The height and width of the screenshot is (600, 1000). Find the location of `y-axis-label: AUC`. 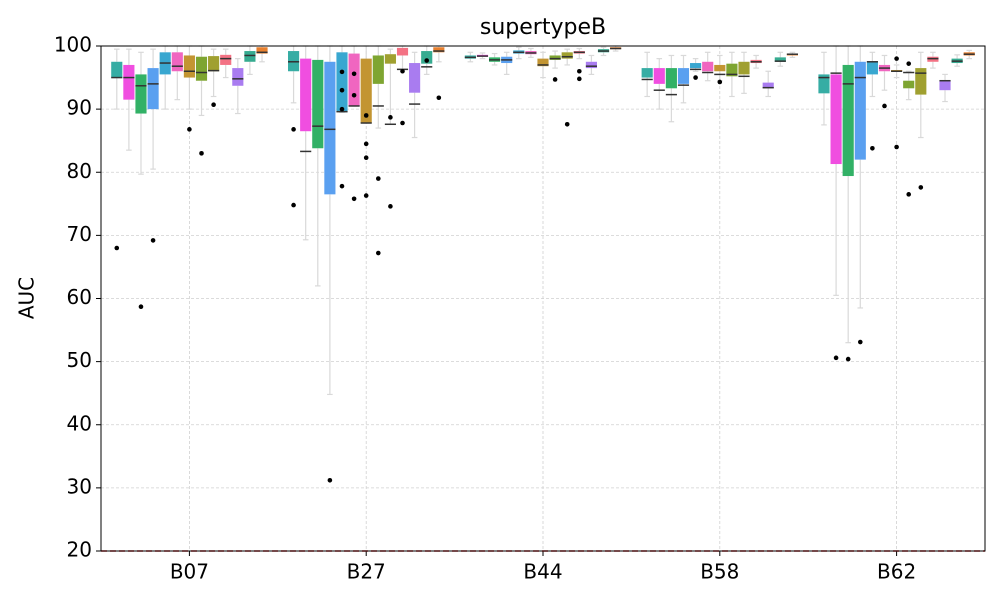

y-axis-label: AUC is located at coordinates (27, 298).